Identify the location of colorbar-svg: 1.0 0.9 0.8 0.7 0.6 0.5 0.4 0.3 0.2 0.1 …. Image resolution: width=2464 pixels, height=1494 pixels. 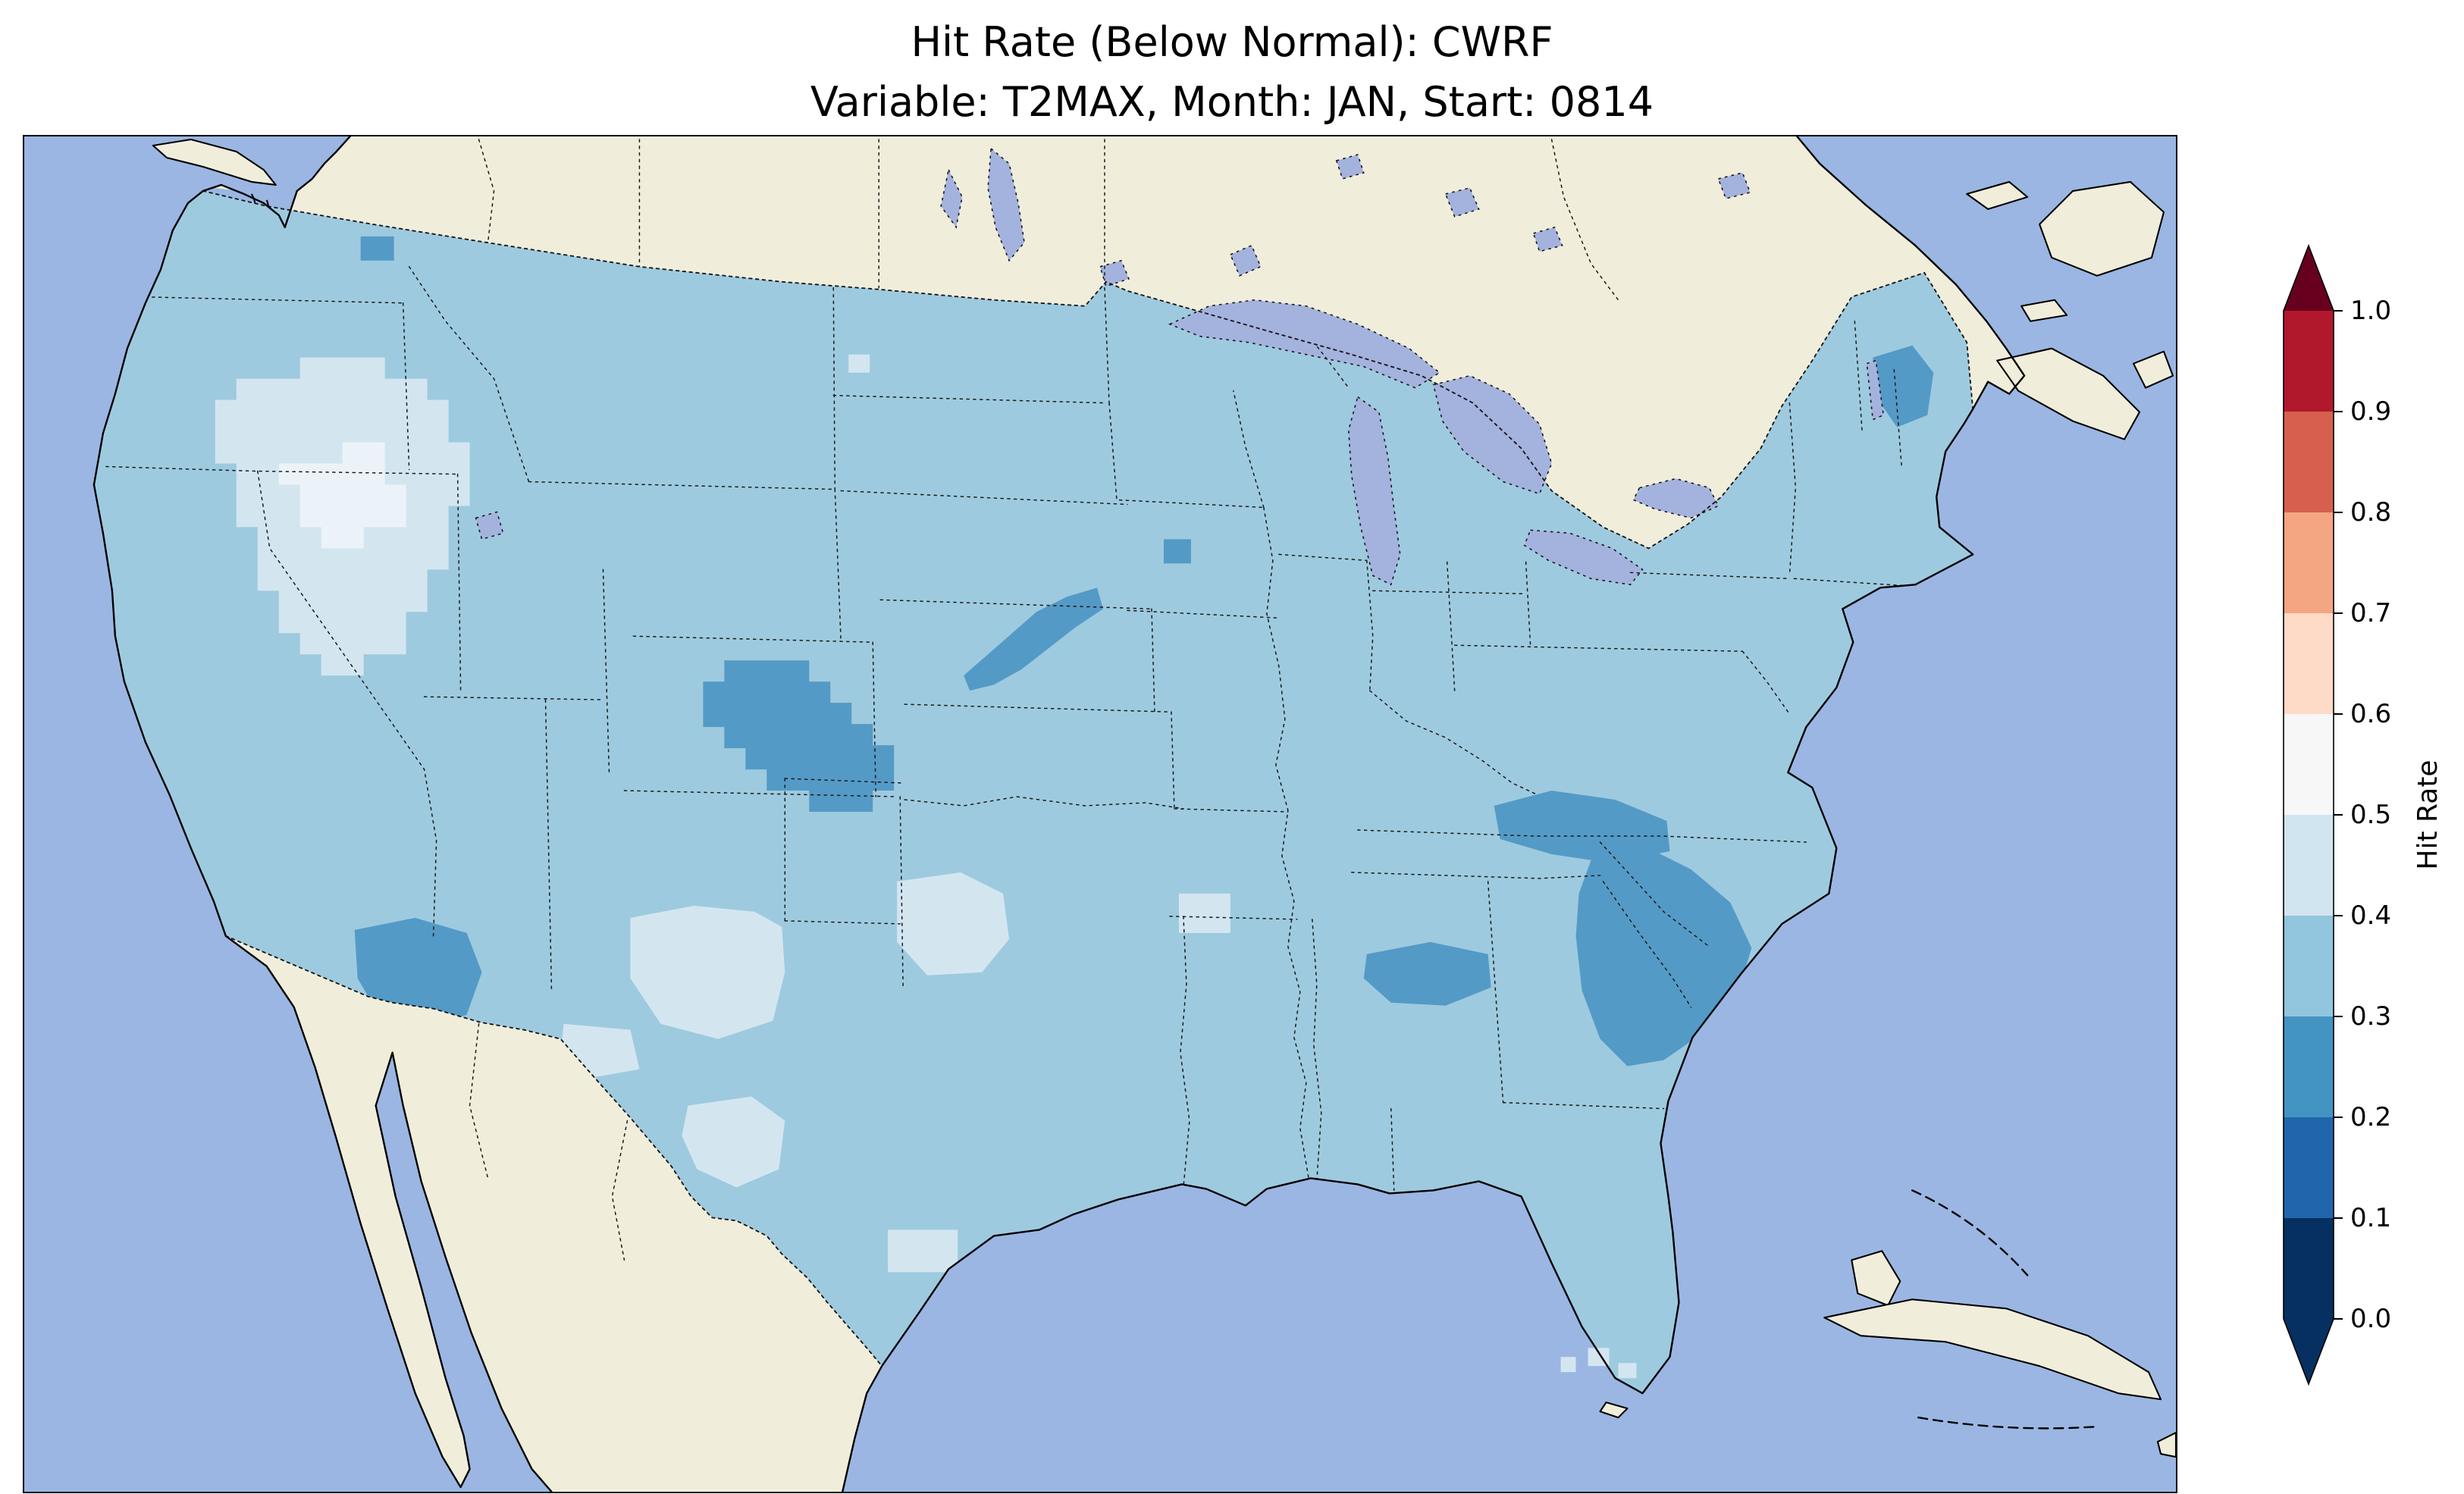
(2364, 814).